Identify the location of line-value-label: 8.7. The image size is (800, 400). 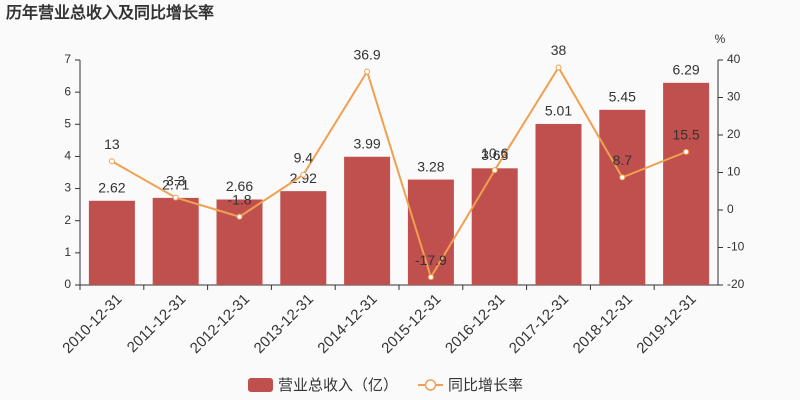
(623, 160).